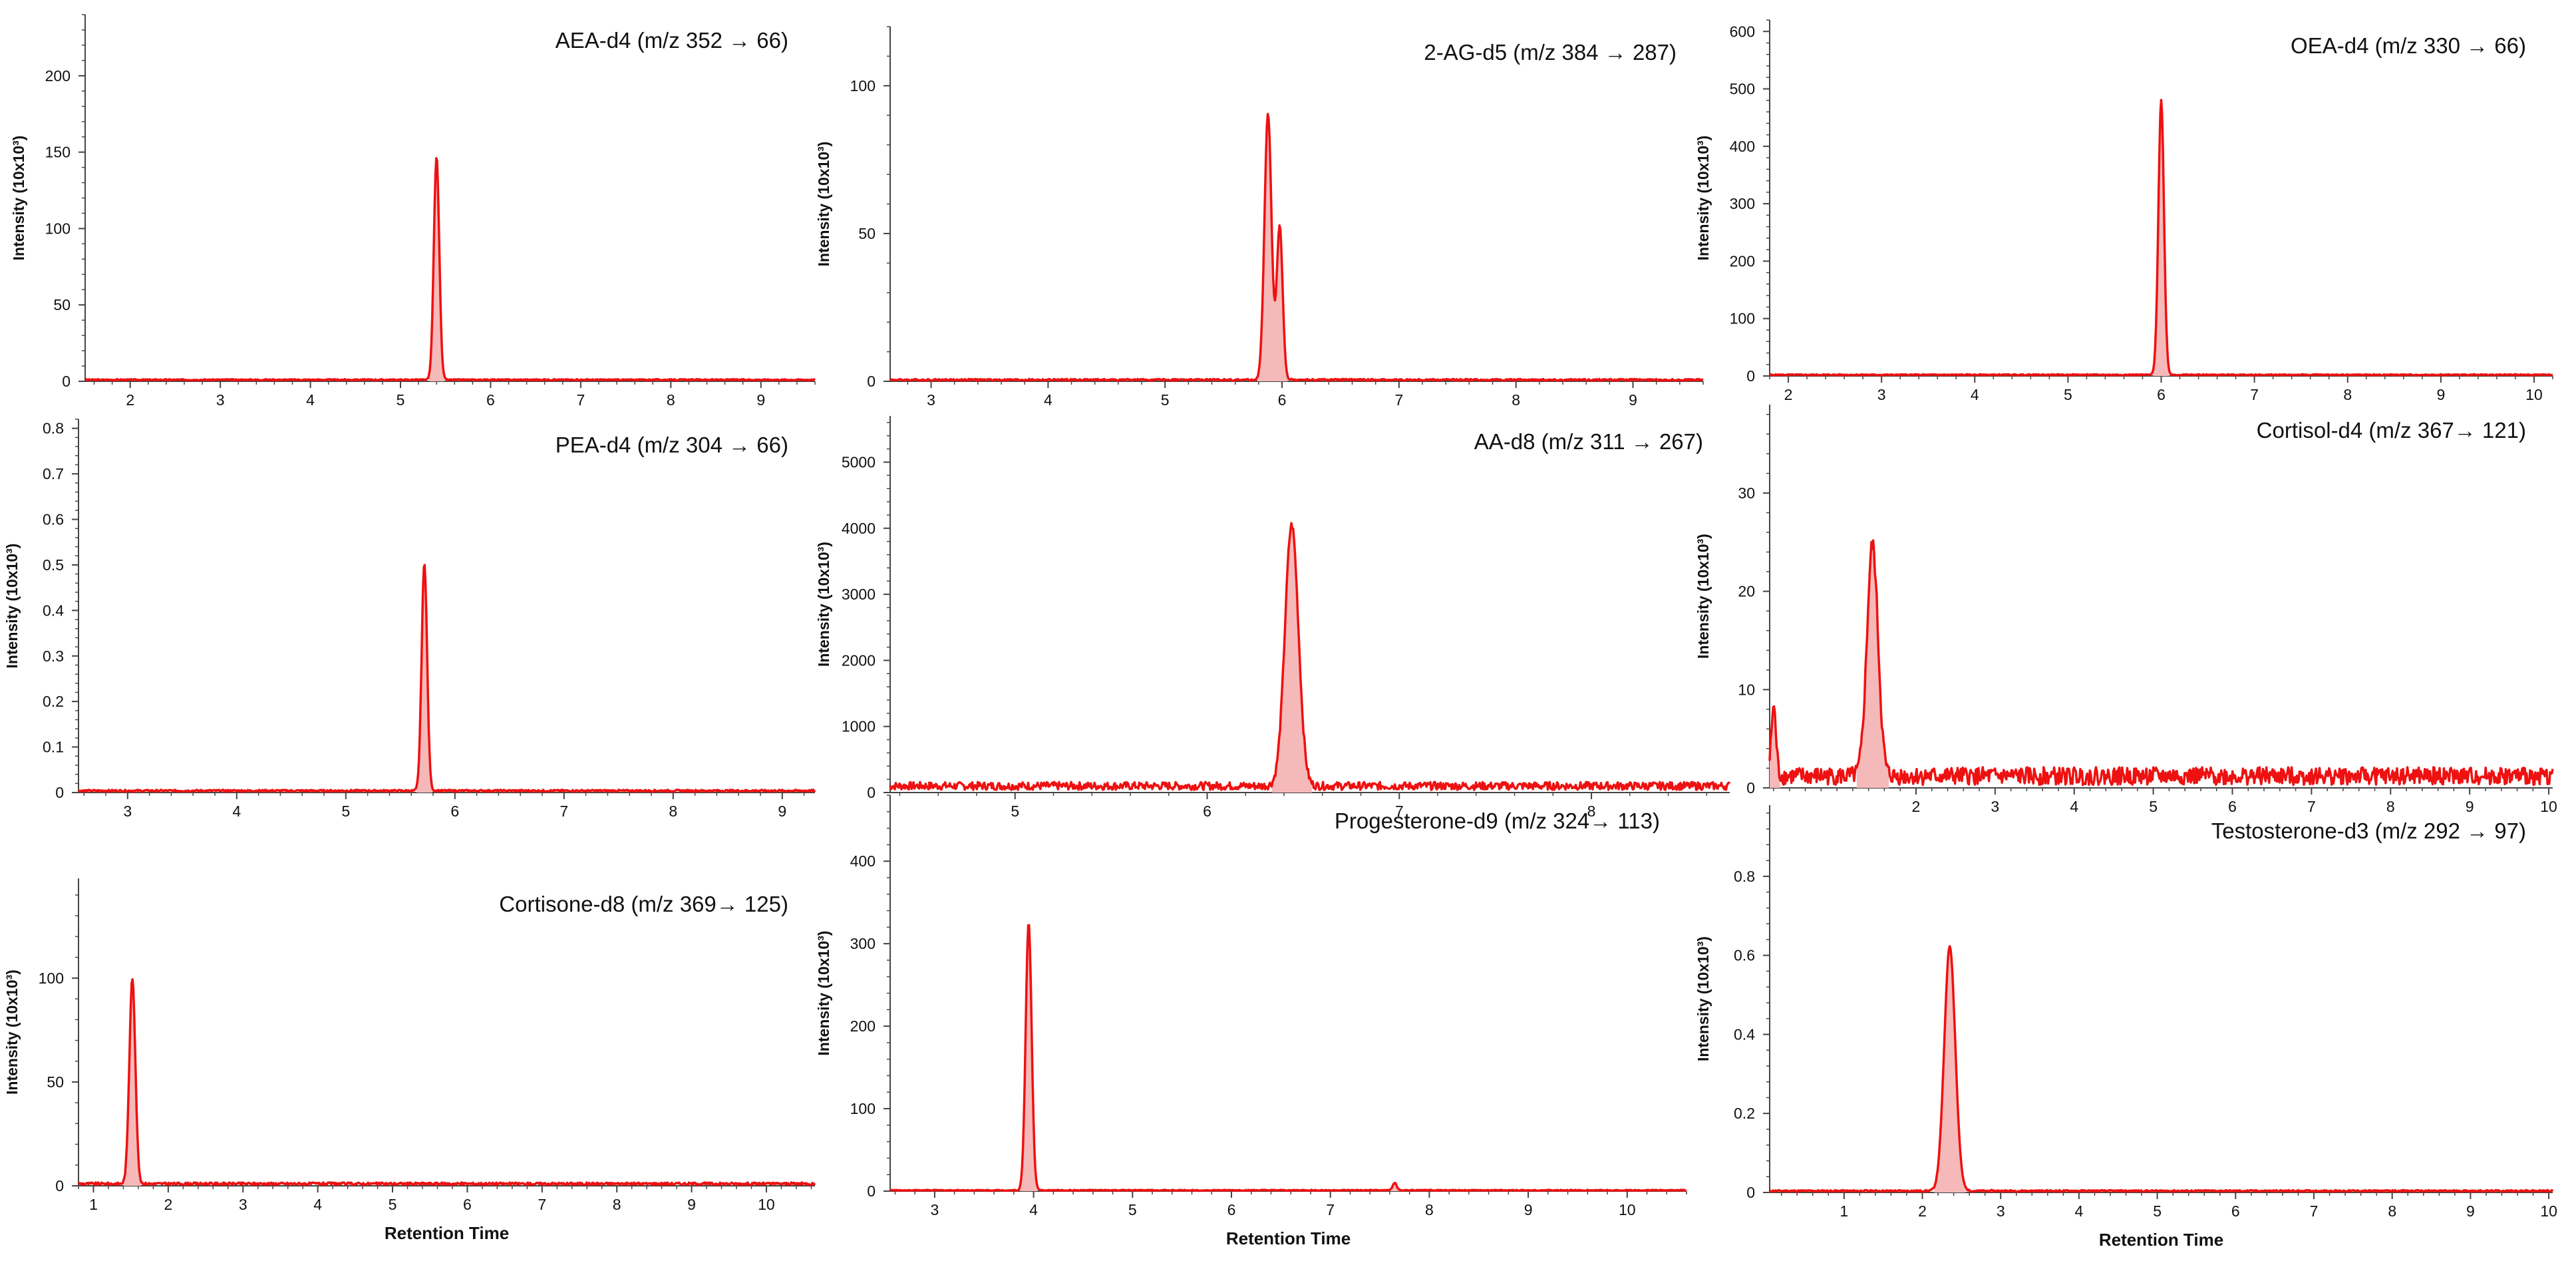 This screenshot has width=2576, height=1269. Describe the element at coordinates (1744, 1113) in the screenshot. I see `y-tick-label: 0.2` at that location.